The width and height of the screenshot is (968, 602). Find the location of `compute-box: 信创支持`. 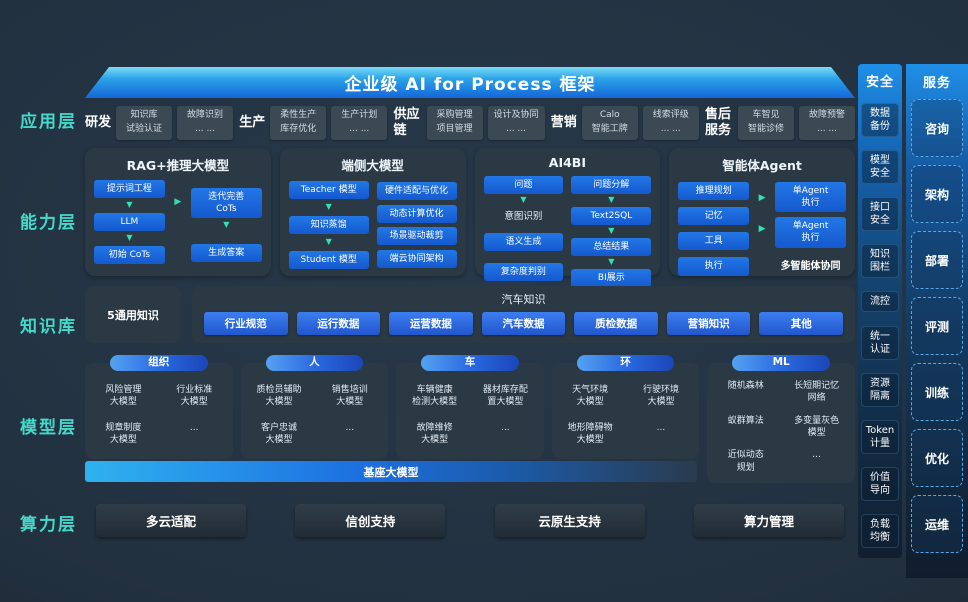

compute-box: 信创支持 is located at coordinates (370, 520).